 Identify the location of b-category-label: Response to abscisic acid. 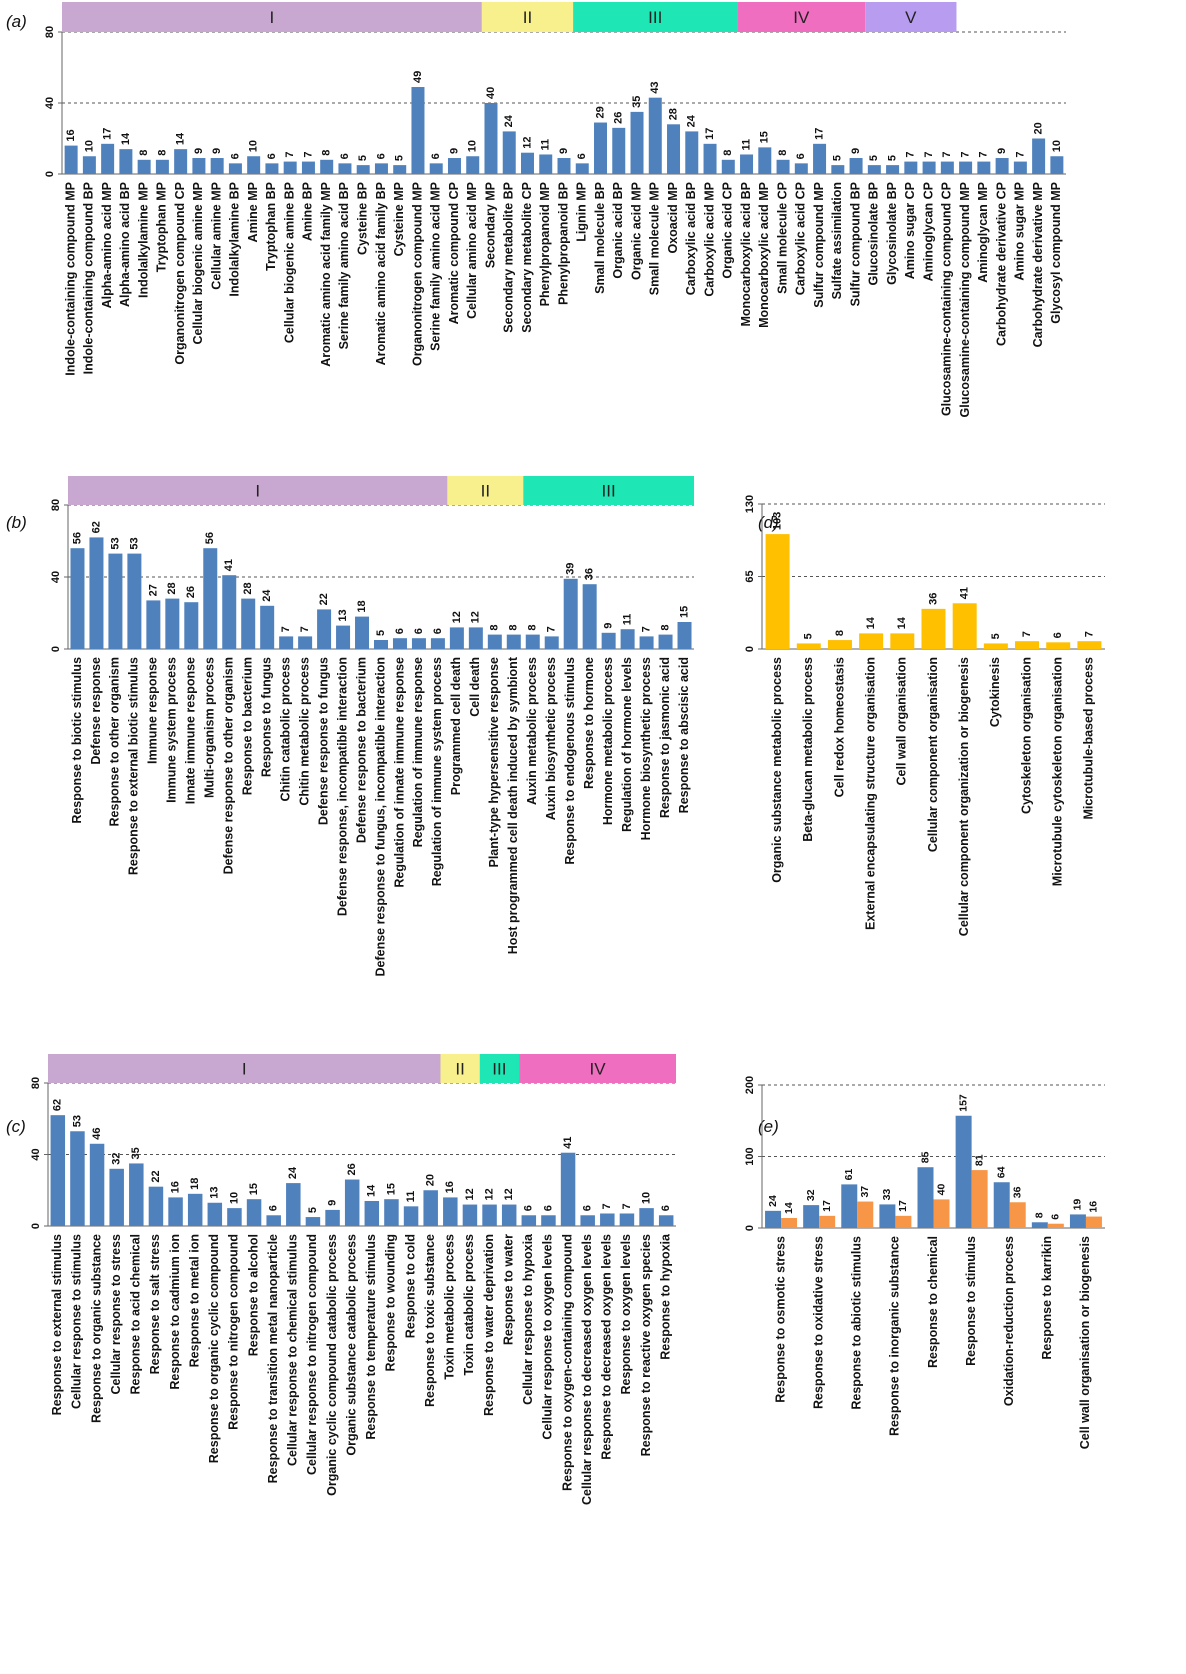
(684, 735).